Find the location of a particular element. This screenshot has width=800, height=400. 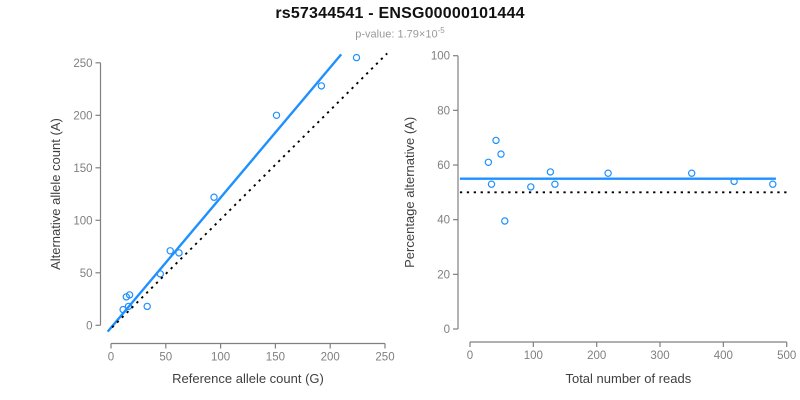

page-title: rs57344541 - ENSG00000101444 is located at coordinates (400, 13).